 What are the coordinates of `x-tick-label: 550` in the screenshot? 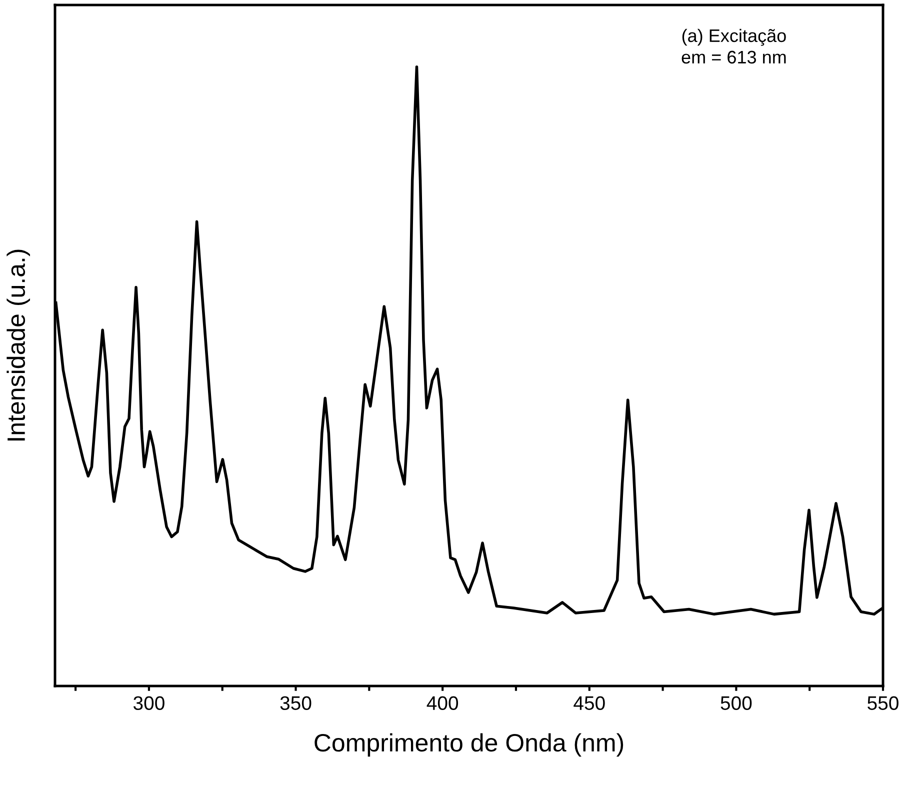 It's located at (883, 703).